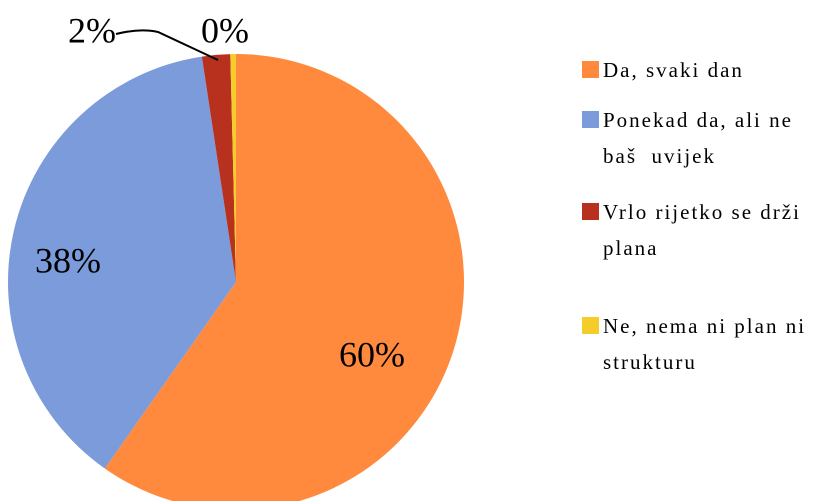 The height and width of the screenshot is (501, 831). I want to click on data-label: 38%, so click(68, 260).